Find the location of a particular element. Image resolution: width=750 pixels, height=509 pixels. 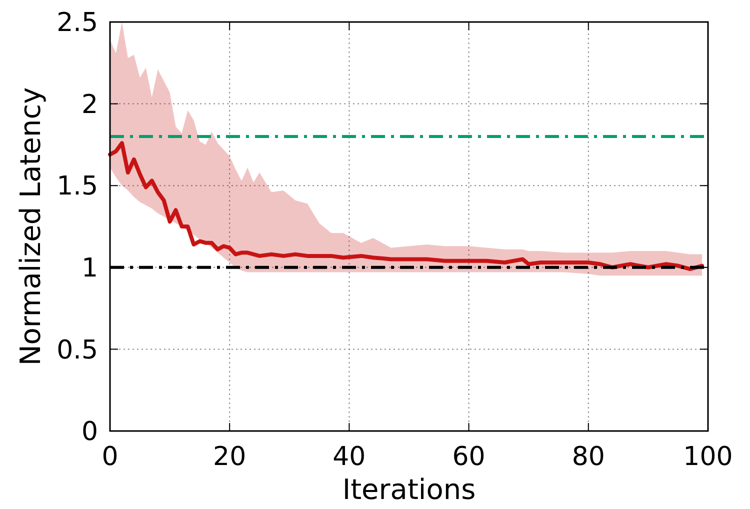

y-axis-title: Normalized Latency is located at coordinates (30, 226).